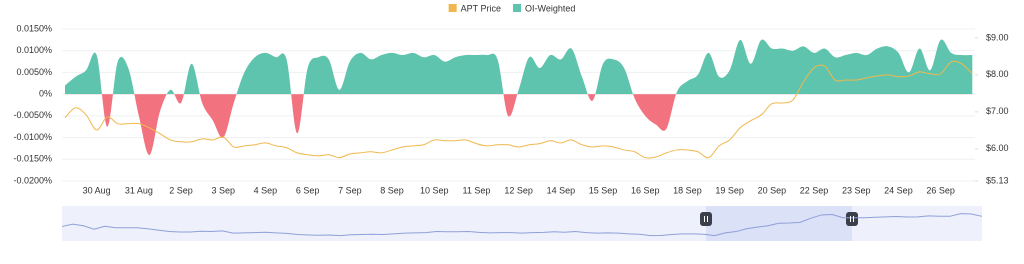  Describe the element at coordinates (434, 190) in the screenshot. I see `x-tick-label: 10 Sep` at that location.